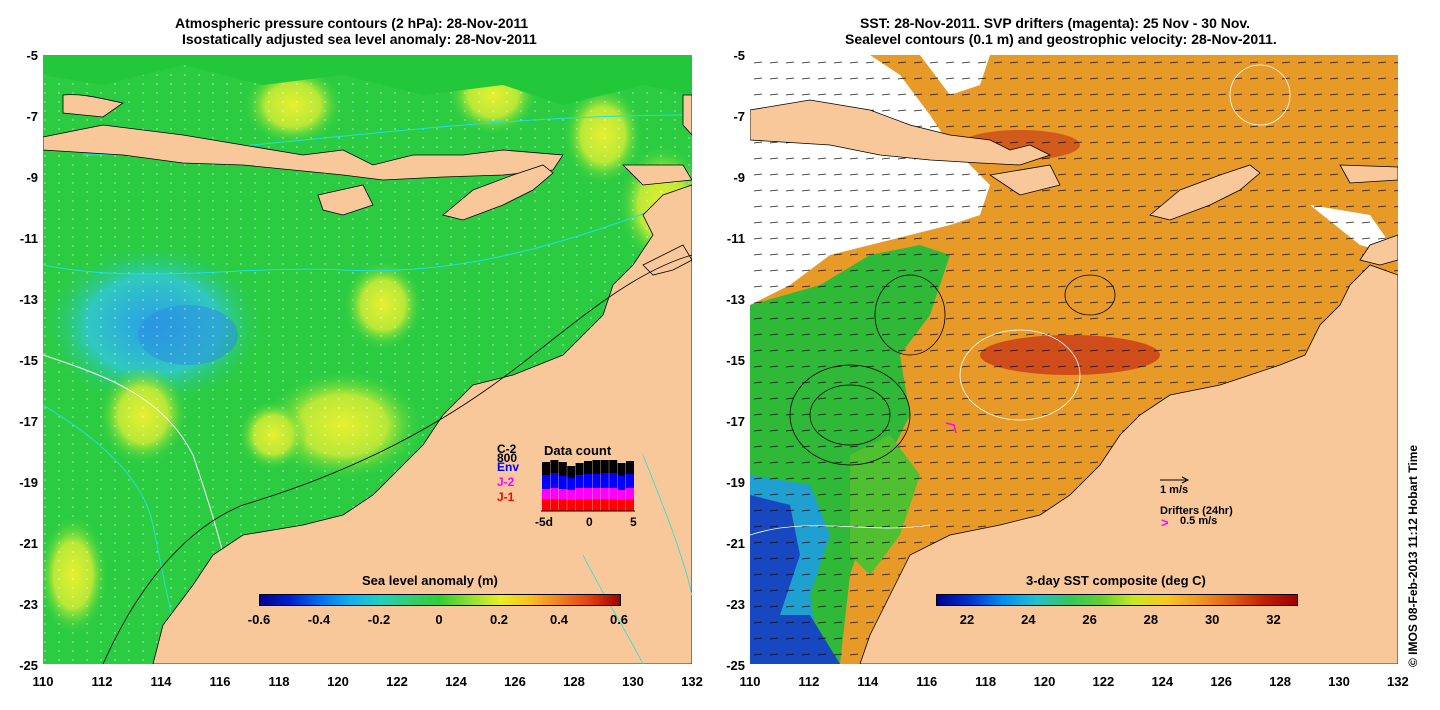  What do you see at coordinates (739, 177) in the screenshot?
I see `y-tick-right: -9` at bounding box center [739, 177].